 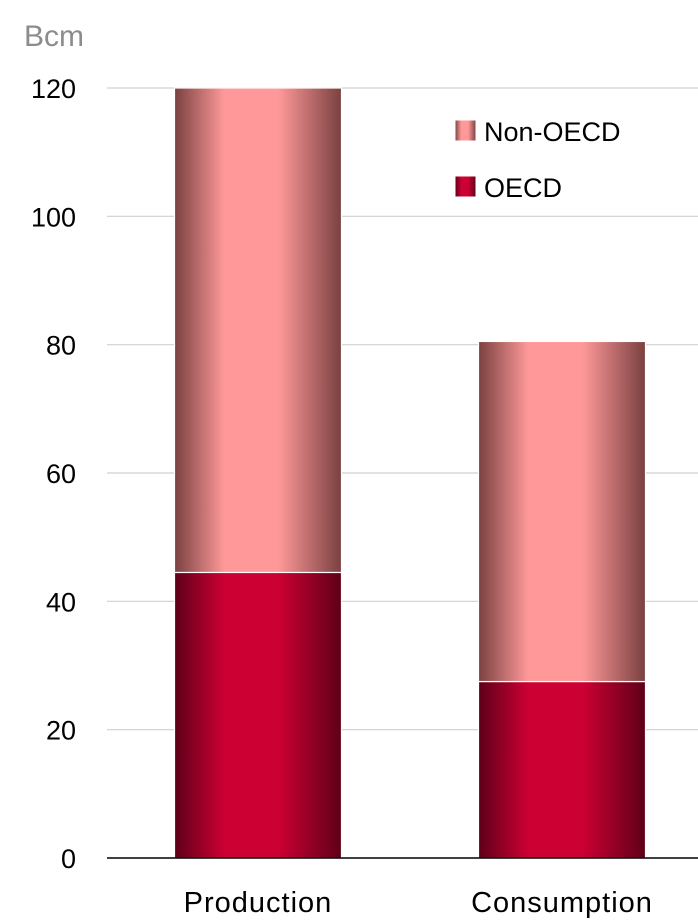 What do you see at coordinates (523, 188) in the screenshot?
I see `legend-label-oecd: OECD` at bounding box center [523, 188].